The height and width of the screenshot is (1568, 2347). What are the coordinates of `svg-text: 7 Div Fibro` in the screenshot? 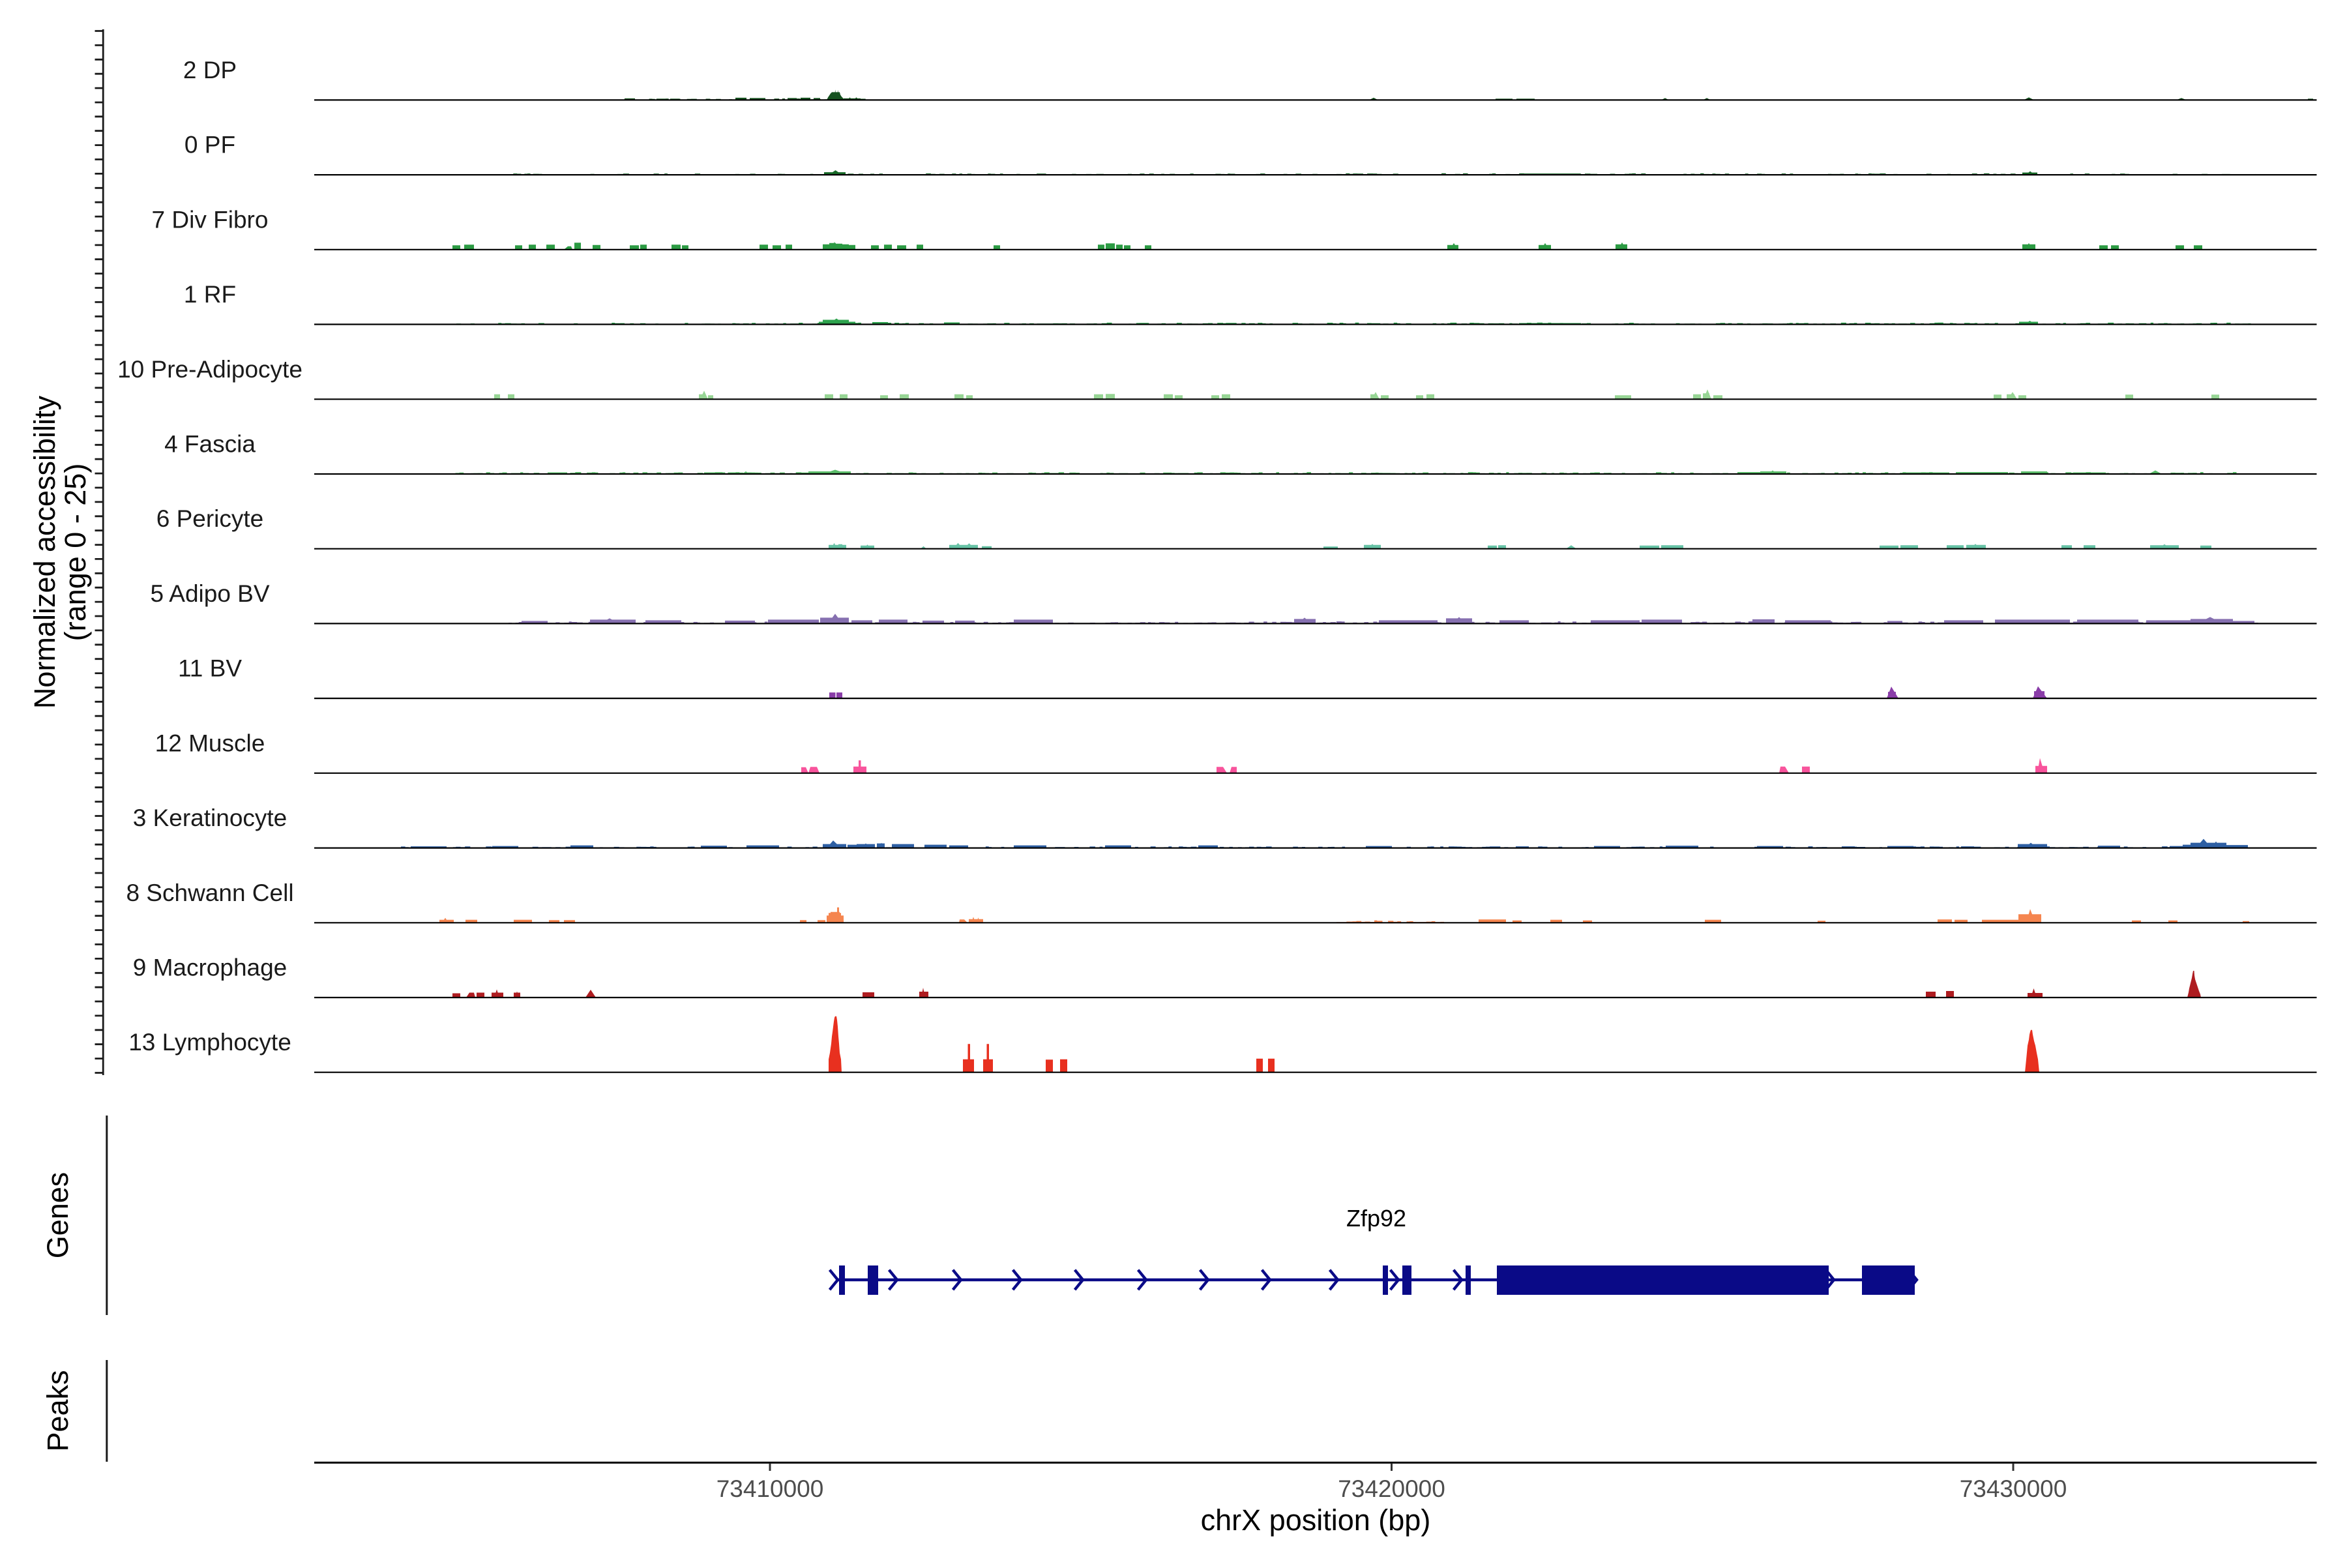 It's located at (210, 220).